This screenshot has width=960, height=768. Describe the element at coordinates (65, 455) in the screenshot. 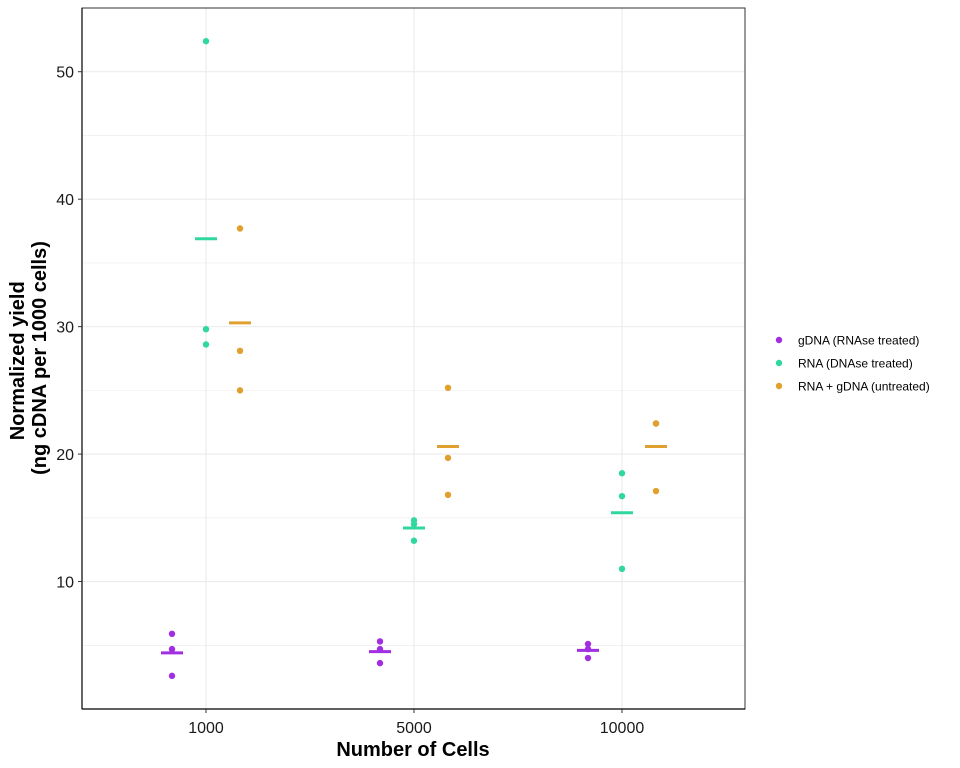

I see `y-tick-label: 20` at that location.